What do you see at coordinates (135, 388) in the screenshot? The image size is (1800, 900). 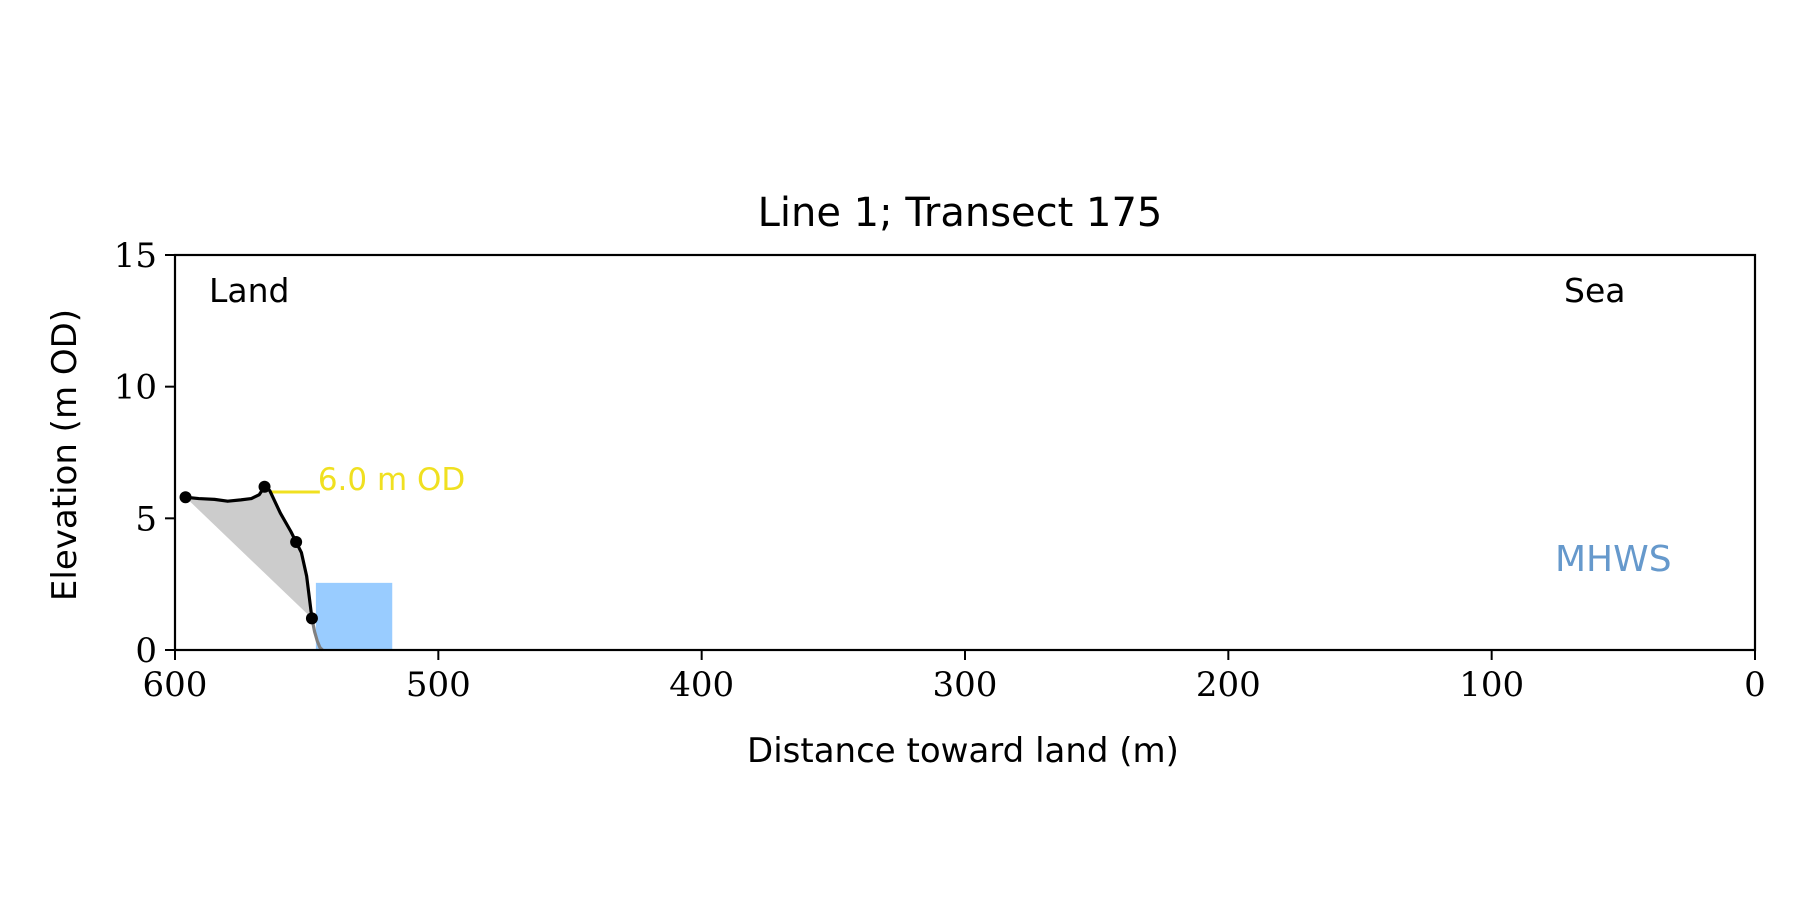 I see `y-tick-label: 10` at bounding box center [135, 388].